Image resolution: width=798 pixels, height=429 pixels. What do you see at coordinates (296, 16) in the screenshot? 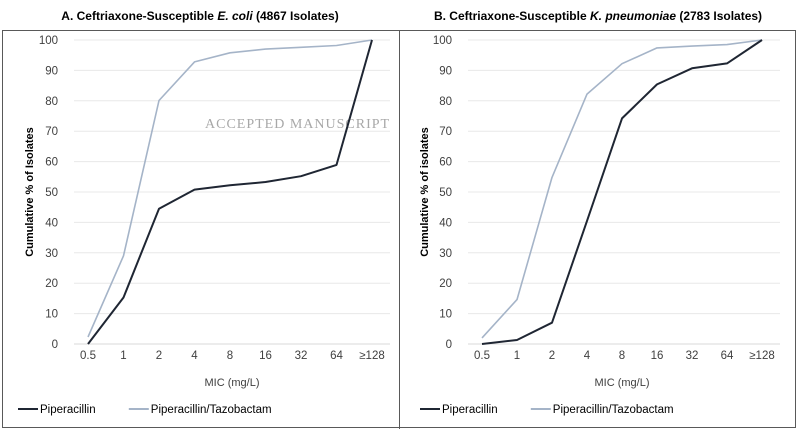
I see `title-suffix: (4867 Isolates)` at bounding box center [296, 16].